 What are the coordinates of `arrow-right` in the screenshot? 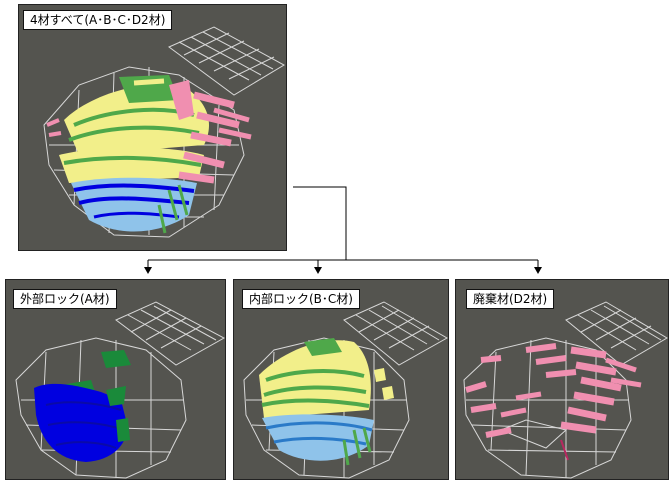 It's located at (538, 270).